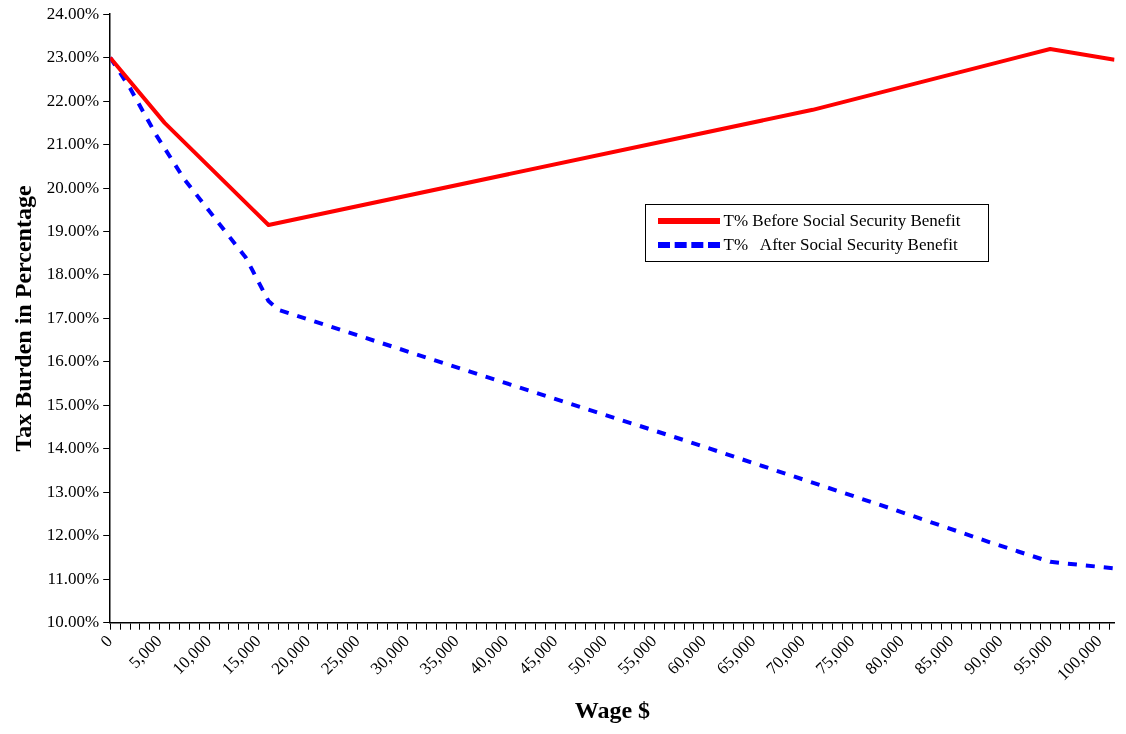 This screenshot has height=734, width=1126. Describe the element at coordinates (73, 622) in the screenshot. I see `y-tick-label: 10.00%` at that location.